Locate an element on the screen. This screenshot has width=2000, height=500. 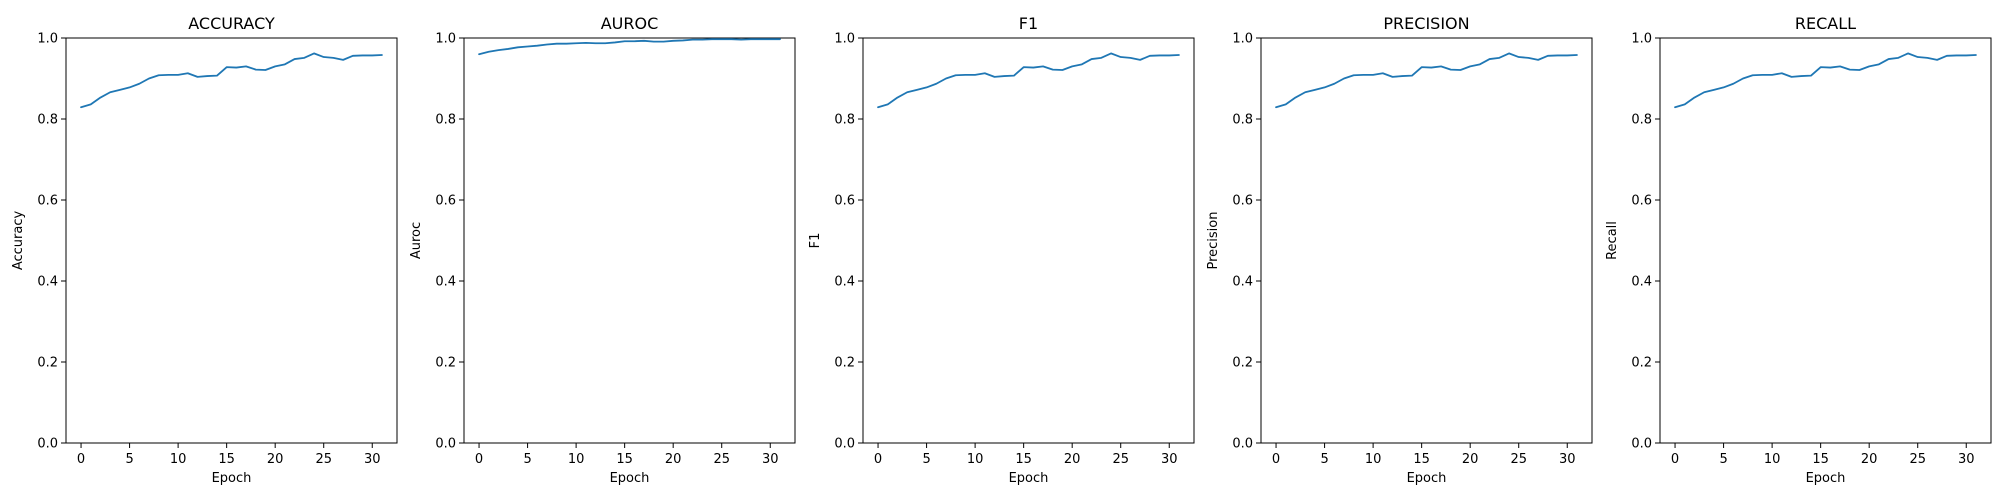
y-tick-label: 1.0 is located at coordinates (844, 39).